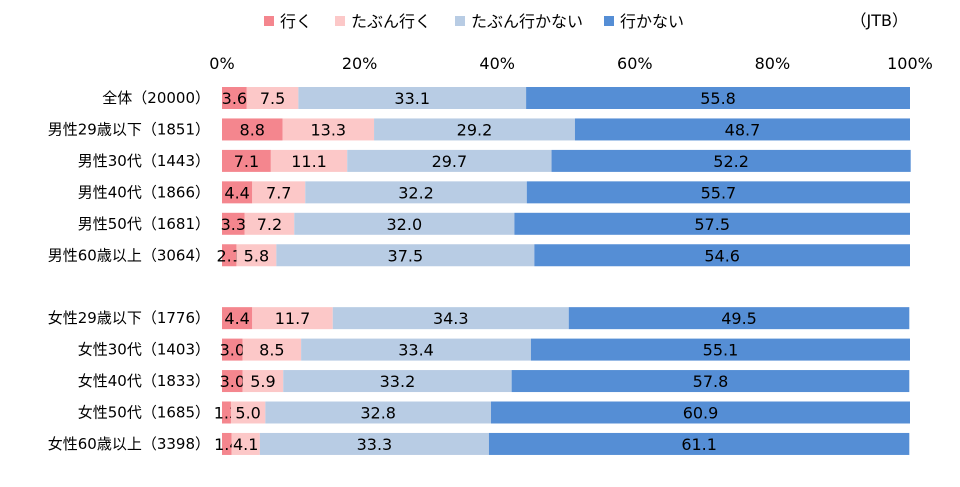 This screenshot has height=487, width=960. Describe the element at coordinates (571, 63) in the screenshot. I see `x-axis: 0% 20% 40% 60% 80% 100%` at that location.